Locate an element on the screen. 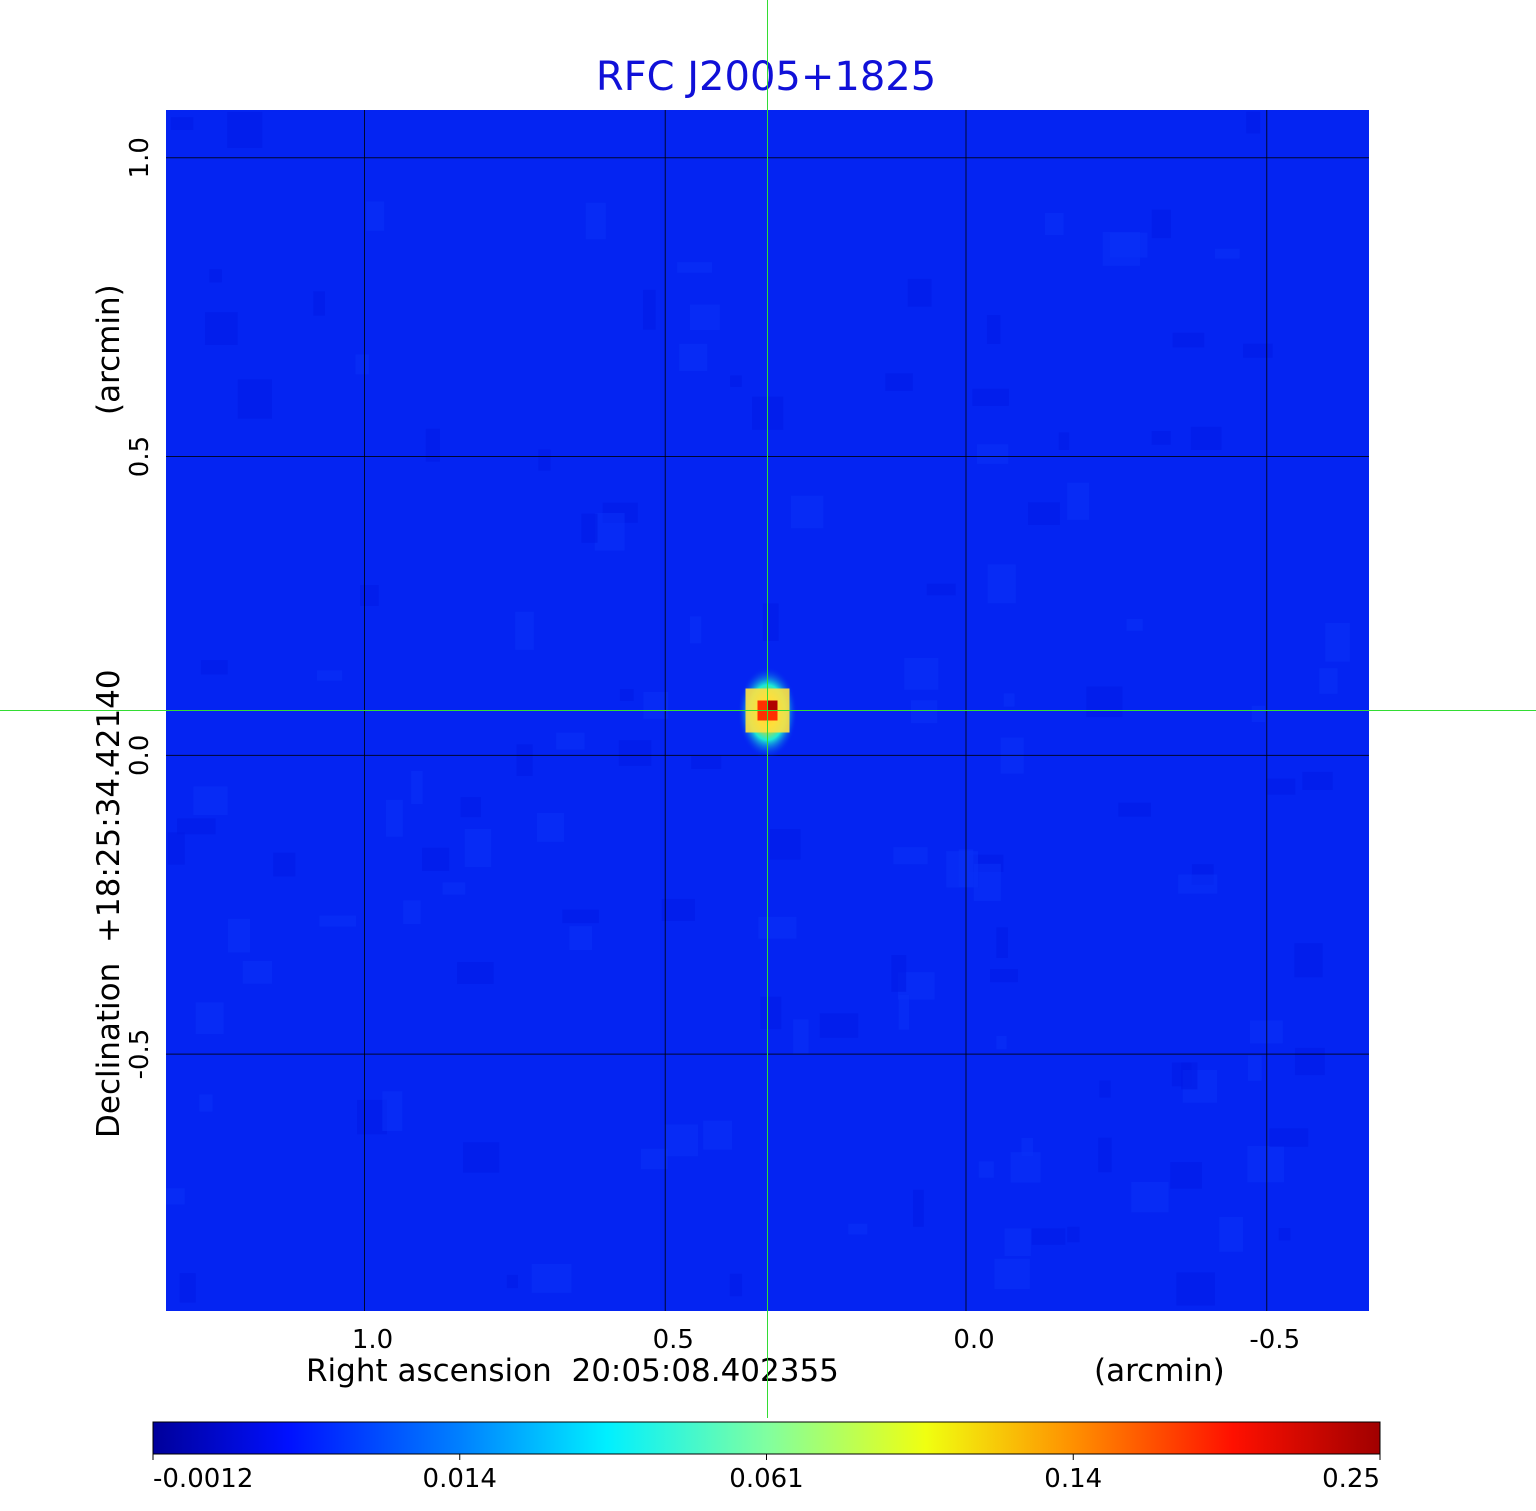  y-tick-label: 1.0 is located at coordinates (140, 157).